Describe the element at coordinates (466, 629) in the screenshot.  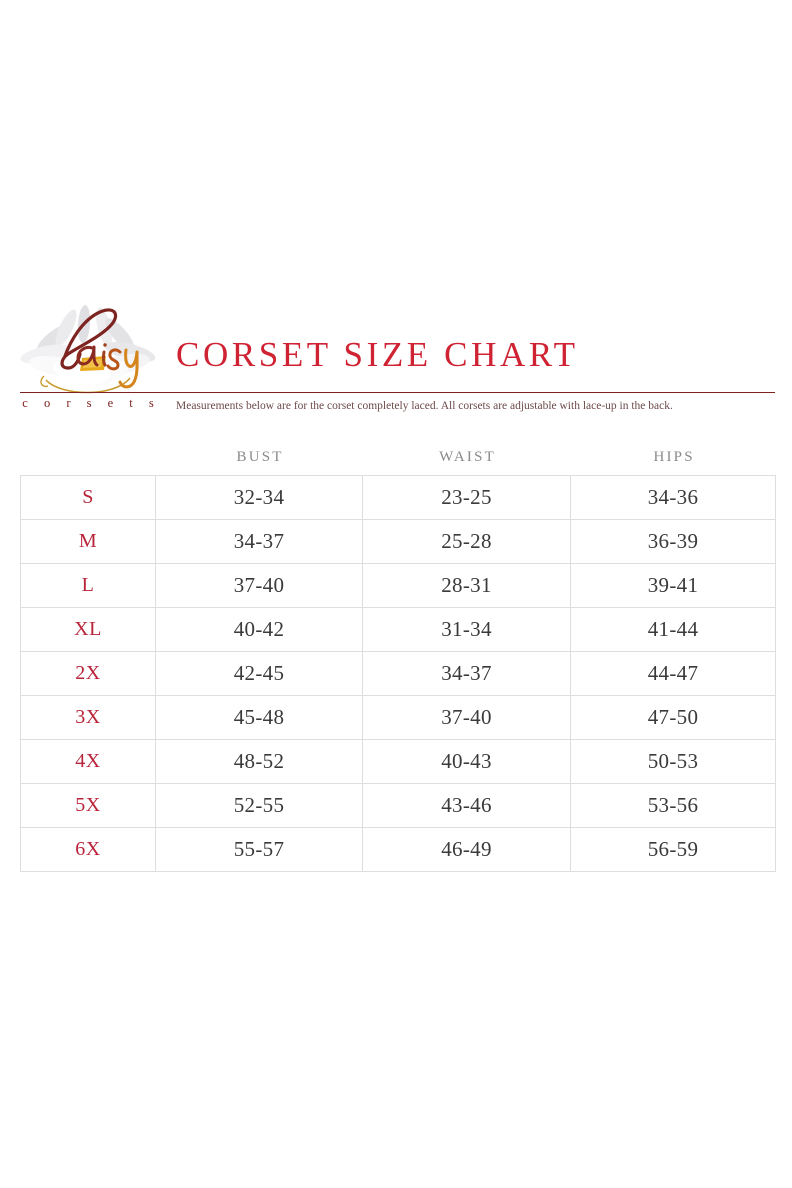
I see `waist-value: 31-34` at that location.